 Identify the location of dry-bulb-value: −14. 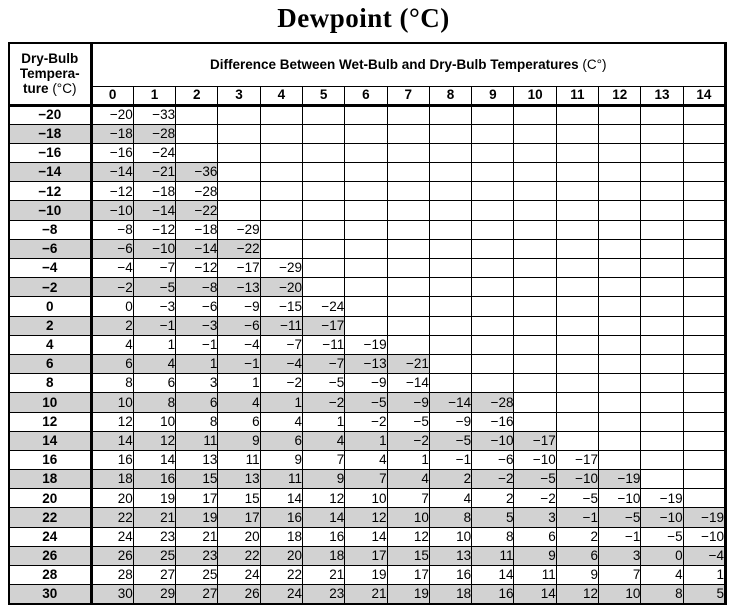
(50, 172).